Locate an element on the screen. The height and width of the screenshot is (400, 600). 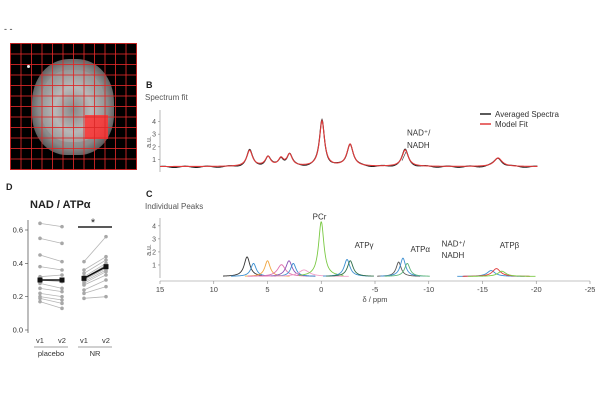
peak-label-0: PCr is located at coordinates (320, 216).